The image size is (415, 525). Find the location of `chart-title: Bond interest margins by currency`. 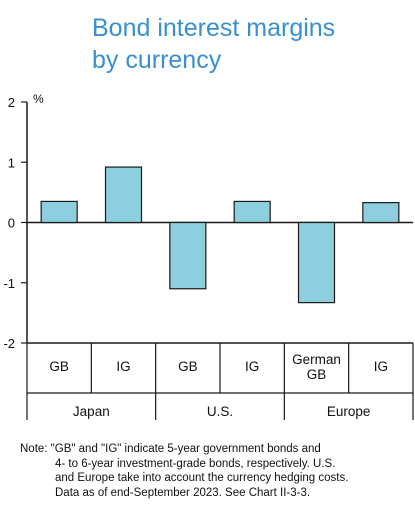

chart-title: Bond interest margins by currency is located at coordinates (247, 44).